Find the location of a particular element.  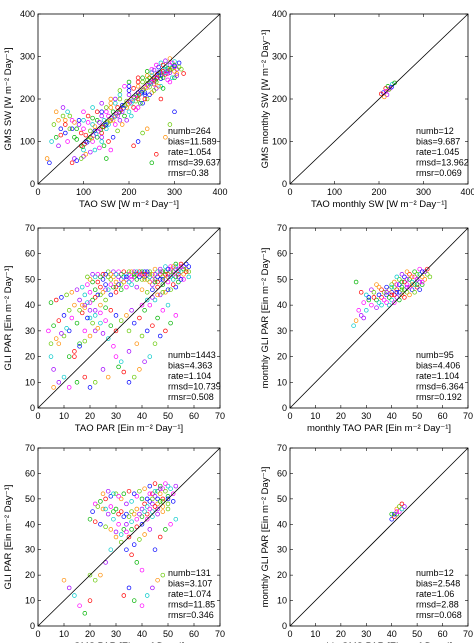

stat-line: bias=2.548 is located at coordinates (438, 584).